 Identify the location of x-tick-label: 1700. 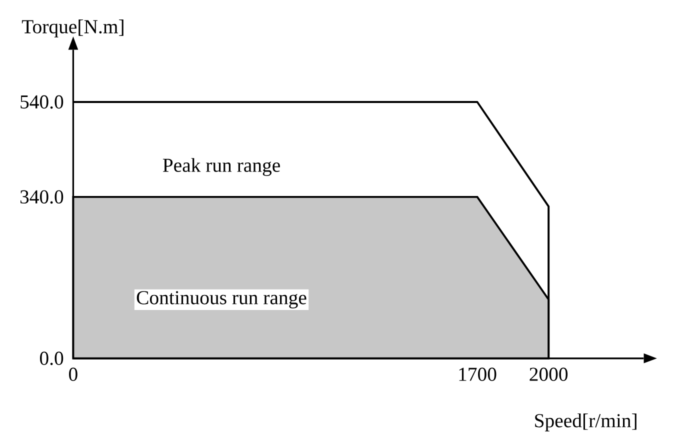
(477, 374).